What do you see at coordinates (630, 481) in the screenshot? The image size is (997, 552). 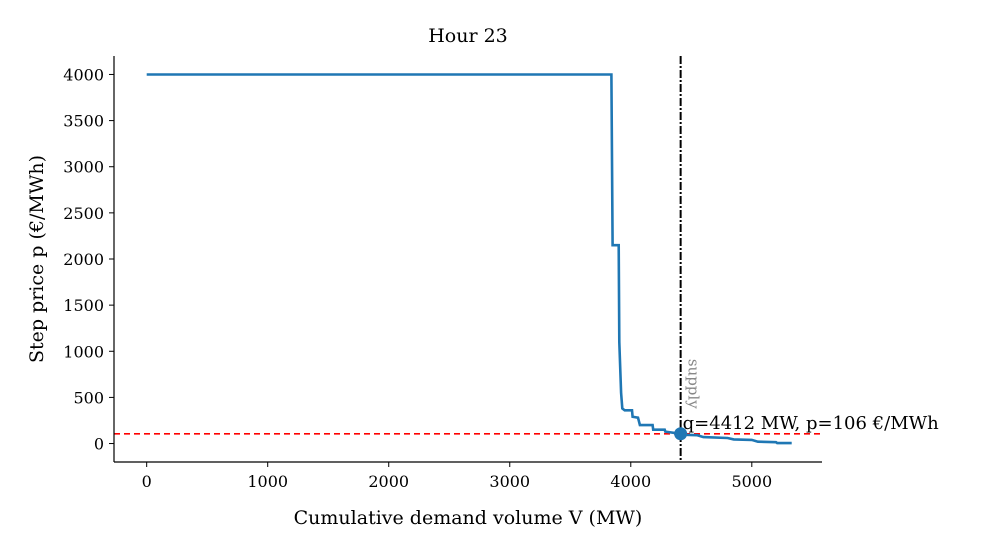 I see `x-tick-label: 4000` at bounding box center [630, 481].